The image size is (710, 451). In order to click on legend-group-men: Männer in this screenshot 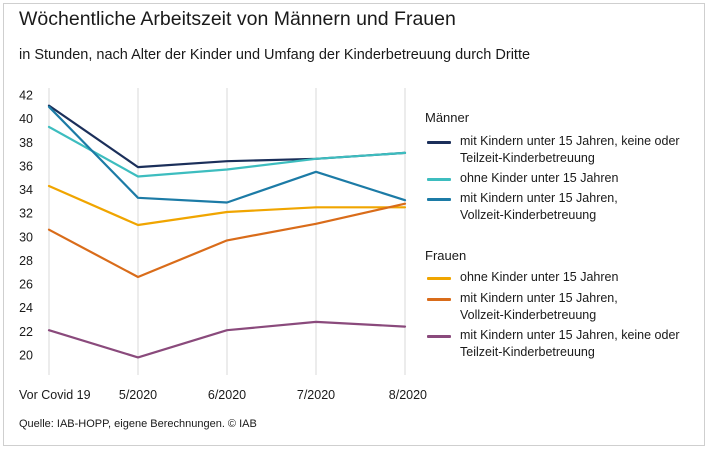, I will do `click(447, 117)`.